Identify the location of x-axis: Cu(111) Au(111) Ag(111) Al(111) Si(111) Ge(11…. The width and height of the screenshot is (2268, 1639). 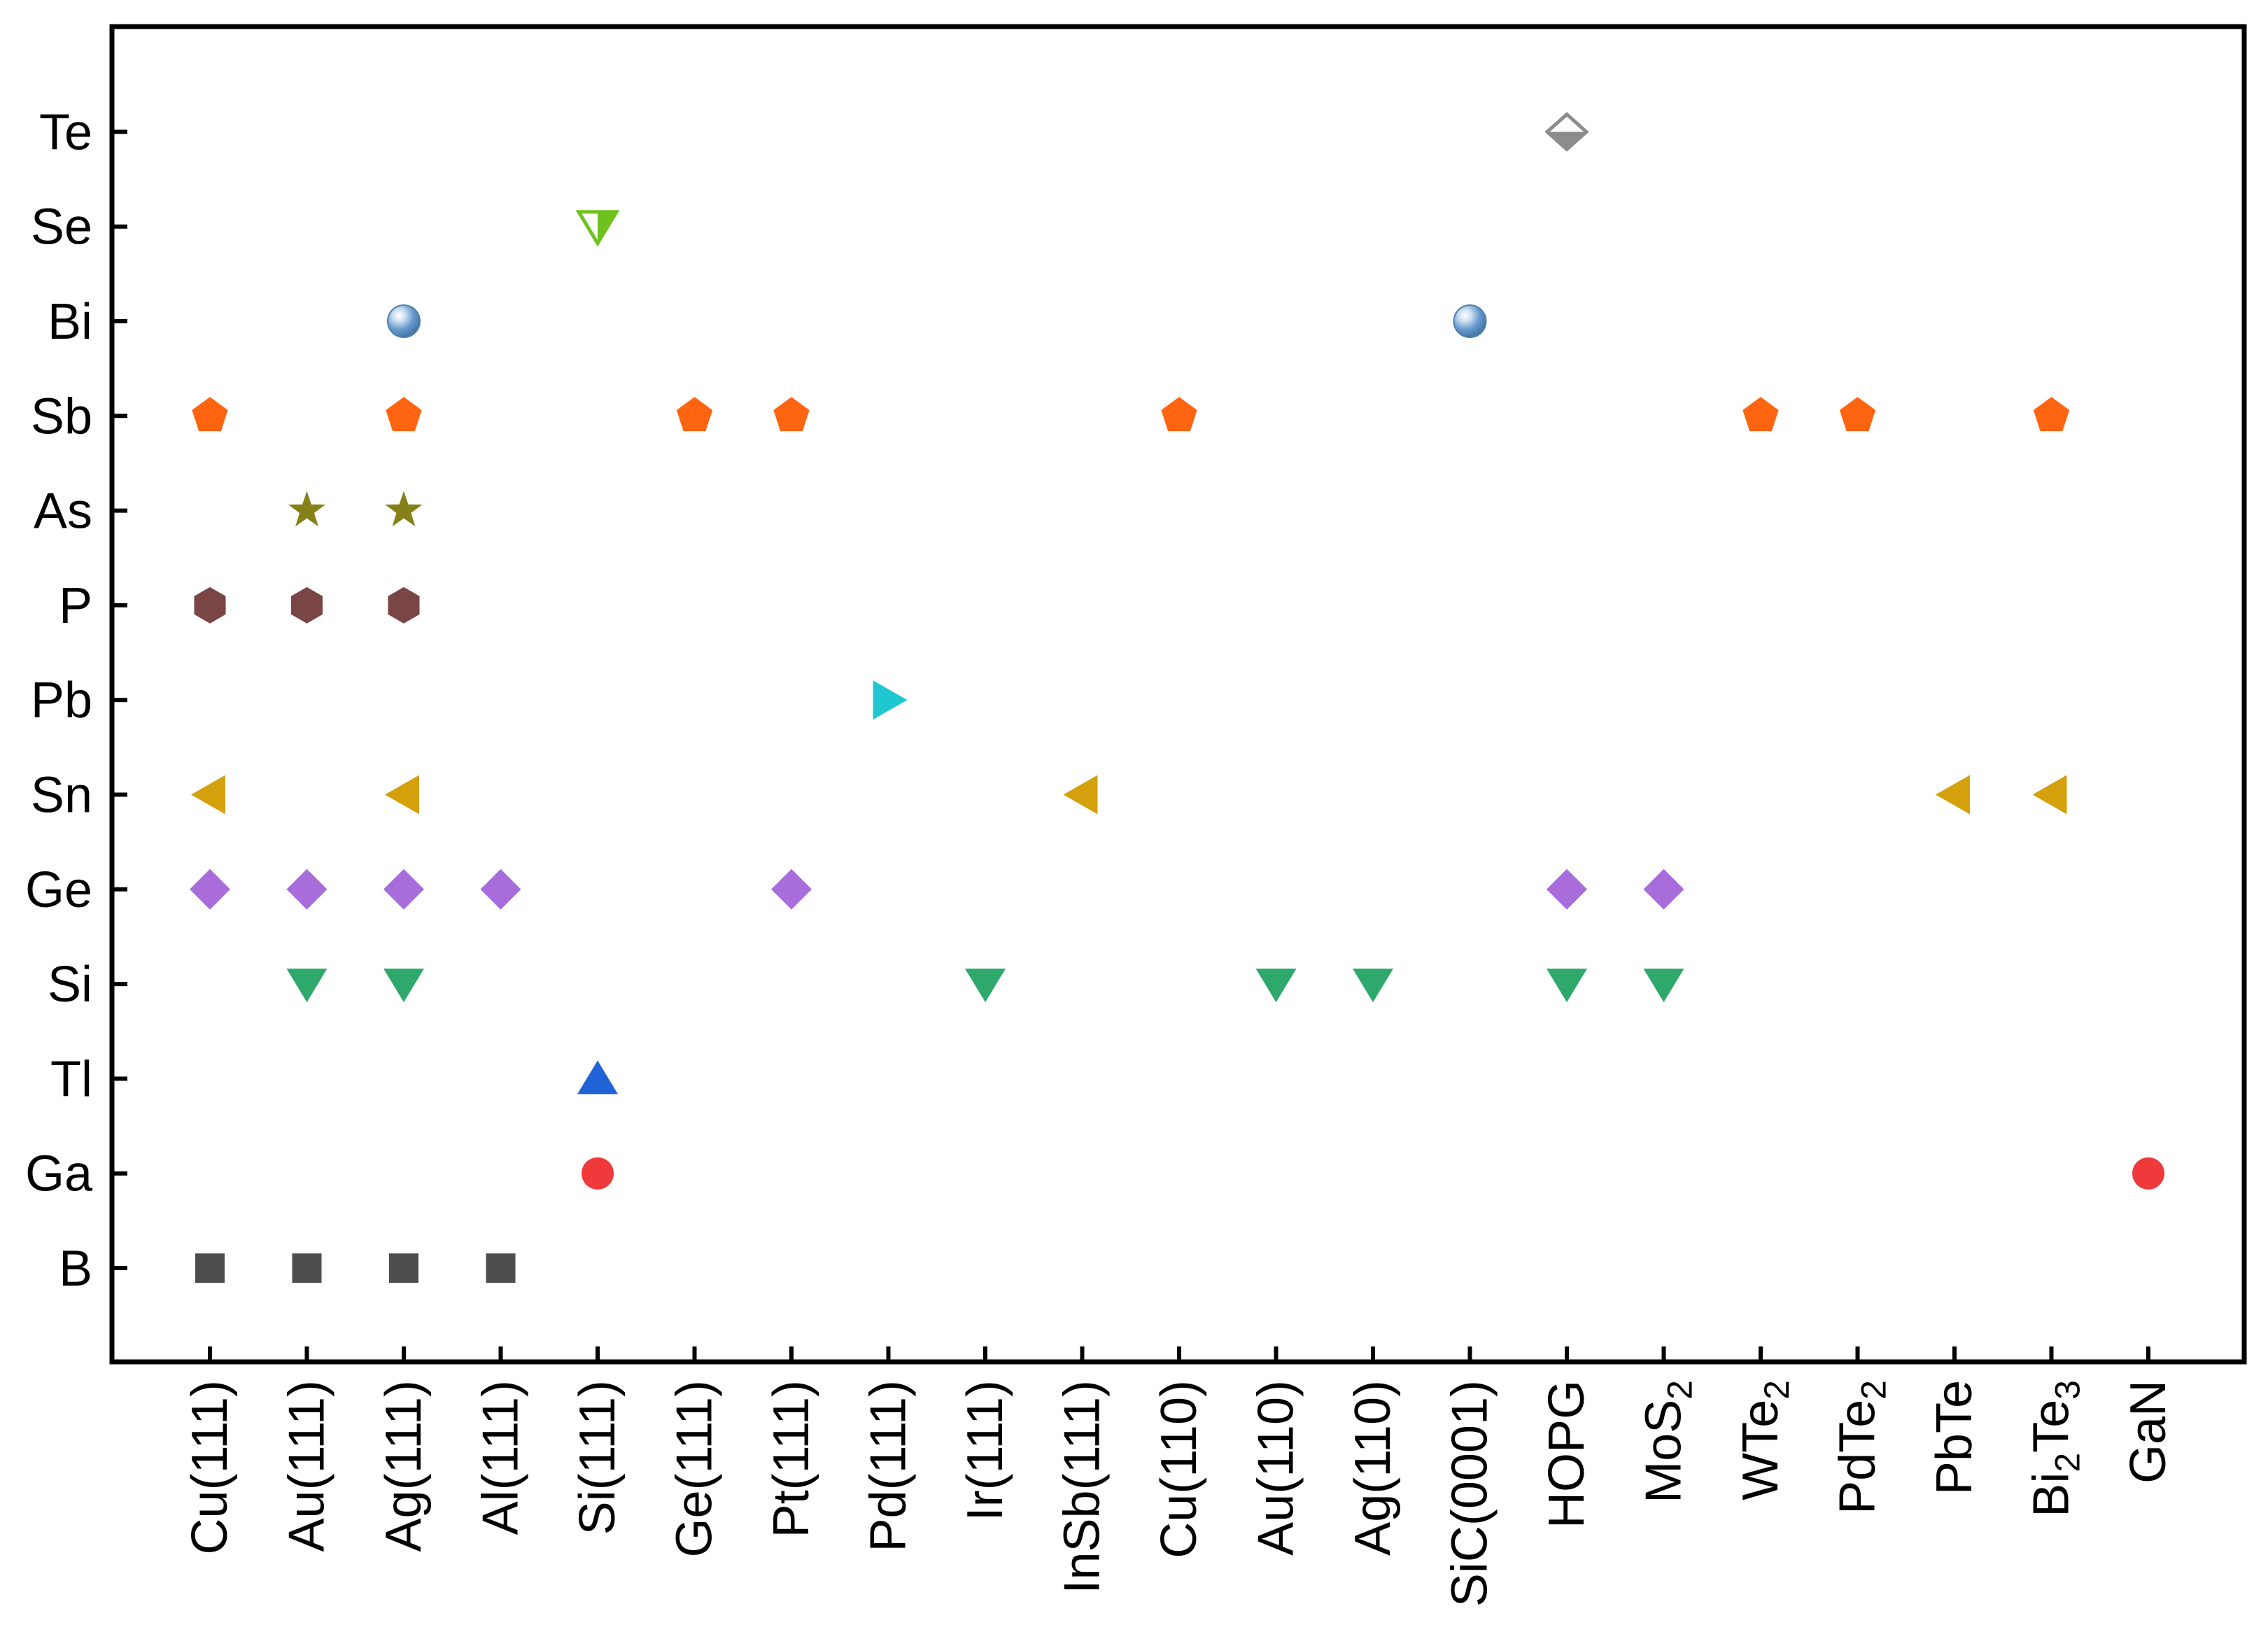
(1179, 1477).